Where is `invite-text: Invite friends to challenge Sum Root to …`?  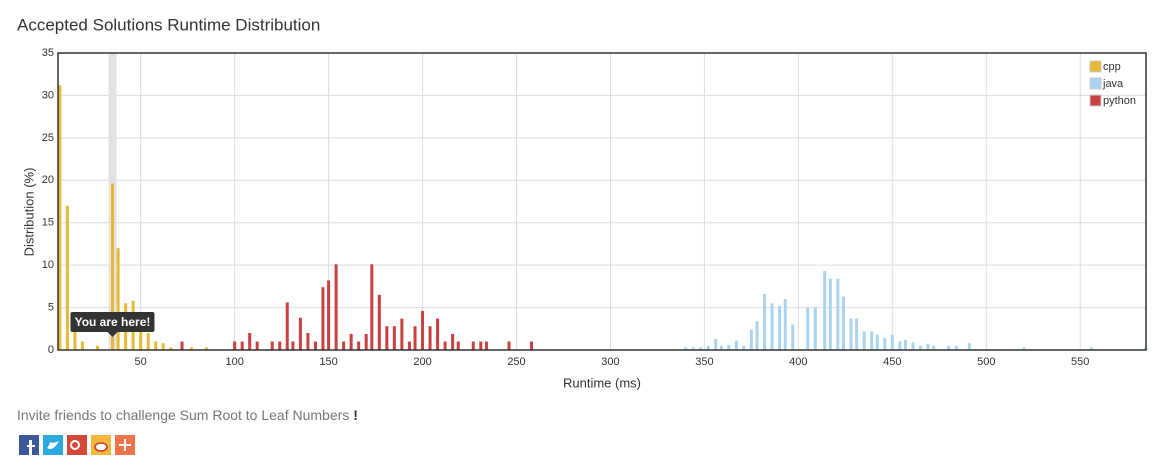
invite-text: Invite friends to challenge Sum Root to … is located at coordinates (183, 415).